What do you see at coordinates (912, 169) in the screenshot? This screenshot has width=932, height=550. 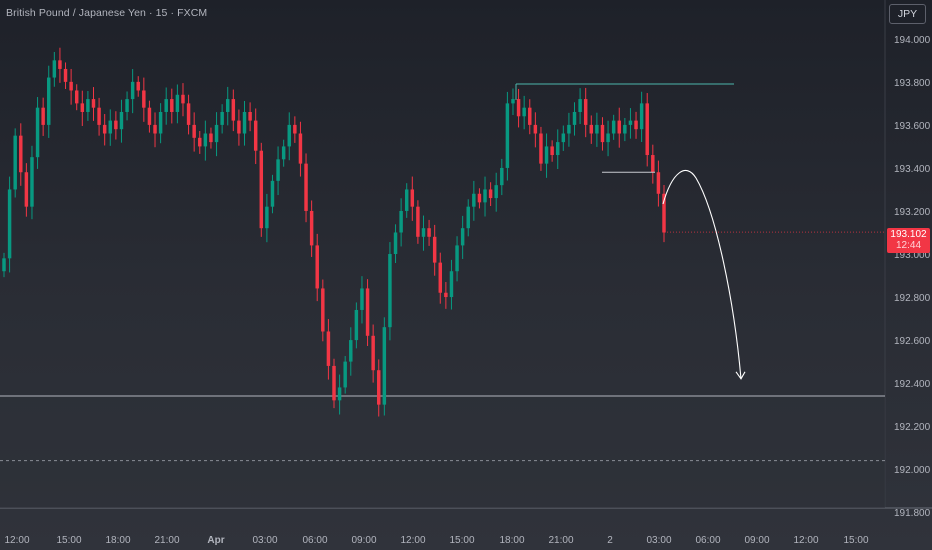 I see `y-tick-label: 193.400` at bounding box center [912, 169].